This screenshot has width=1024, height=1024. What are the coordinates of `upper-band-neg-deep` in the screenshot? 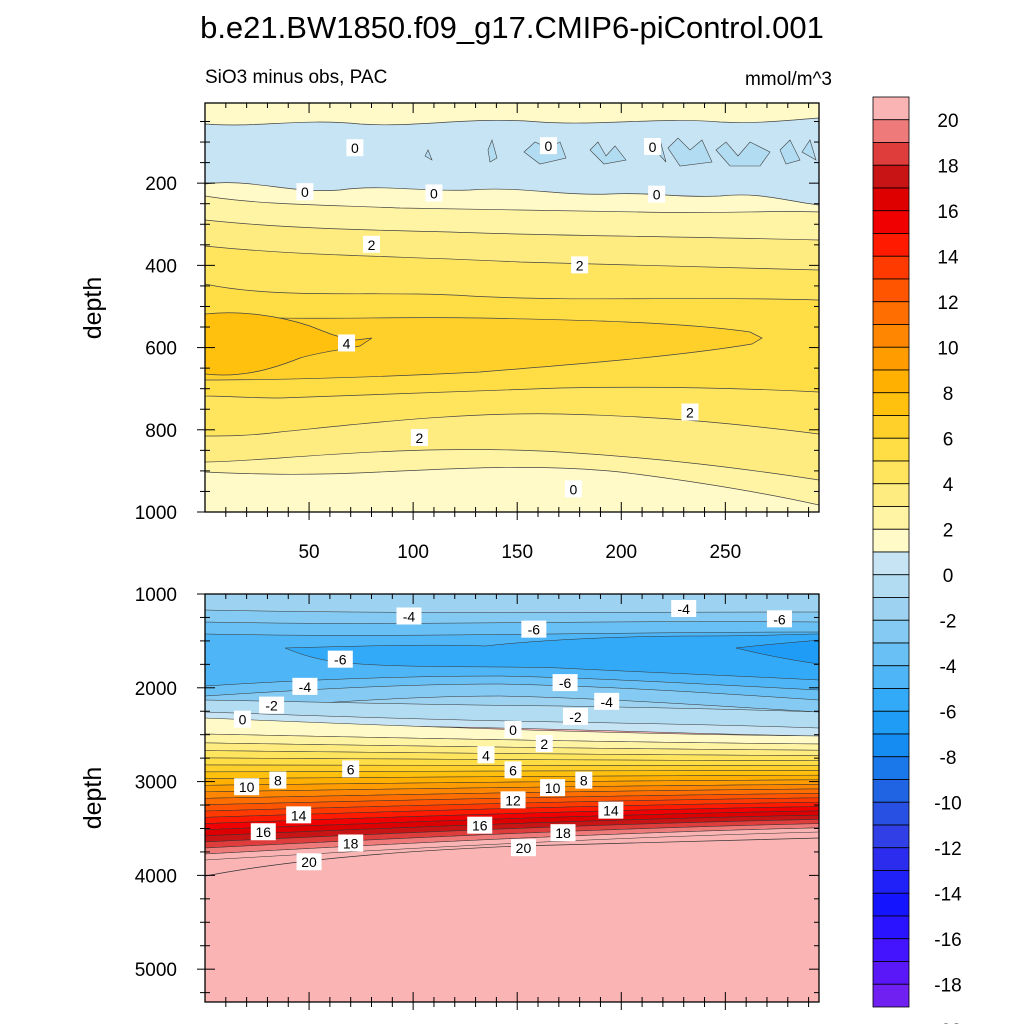 It's located at (620, 152).